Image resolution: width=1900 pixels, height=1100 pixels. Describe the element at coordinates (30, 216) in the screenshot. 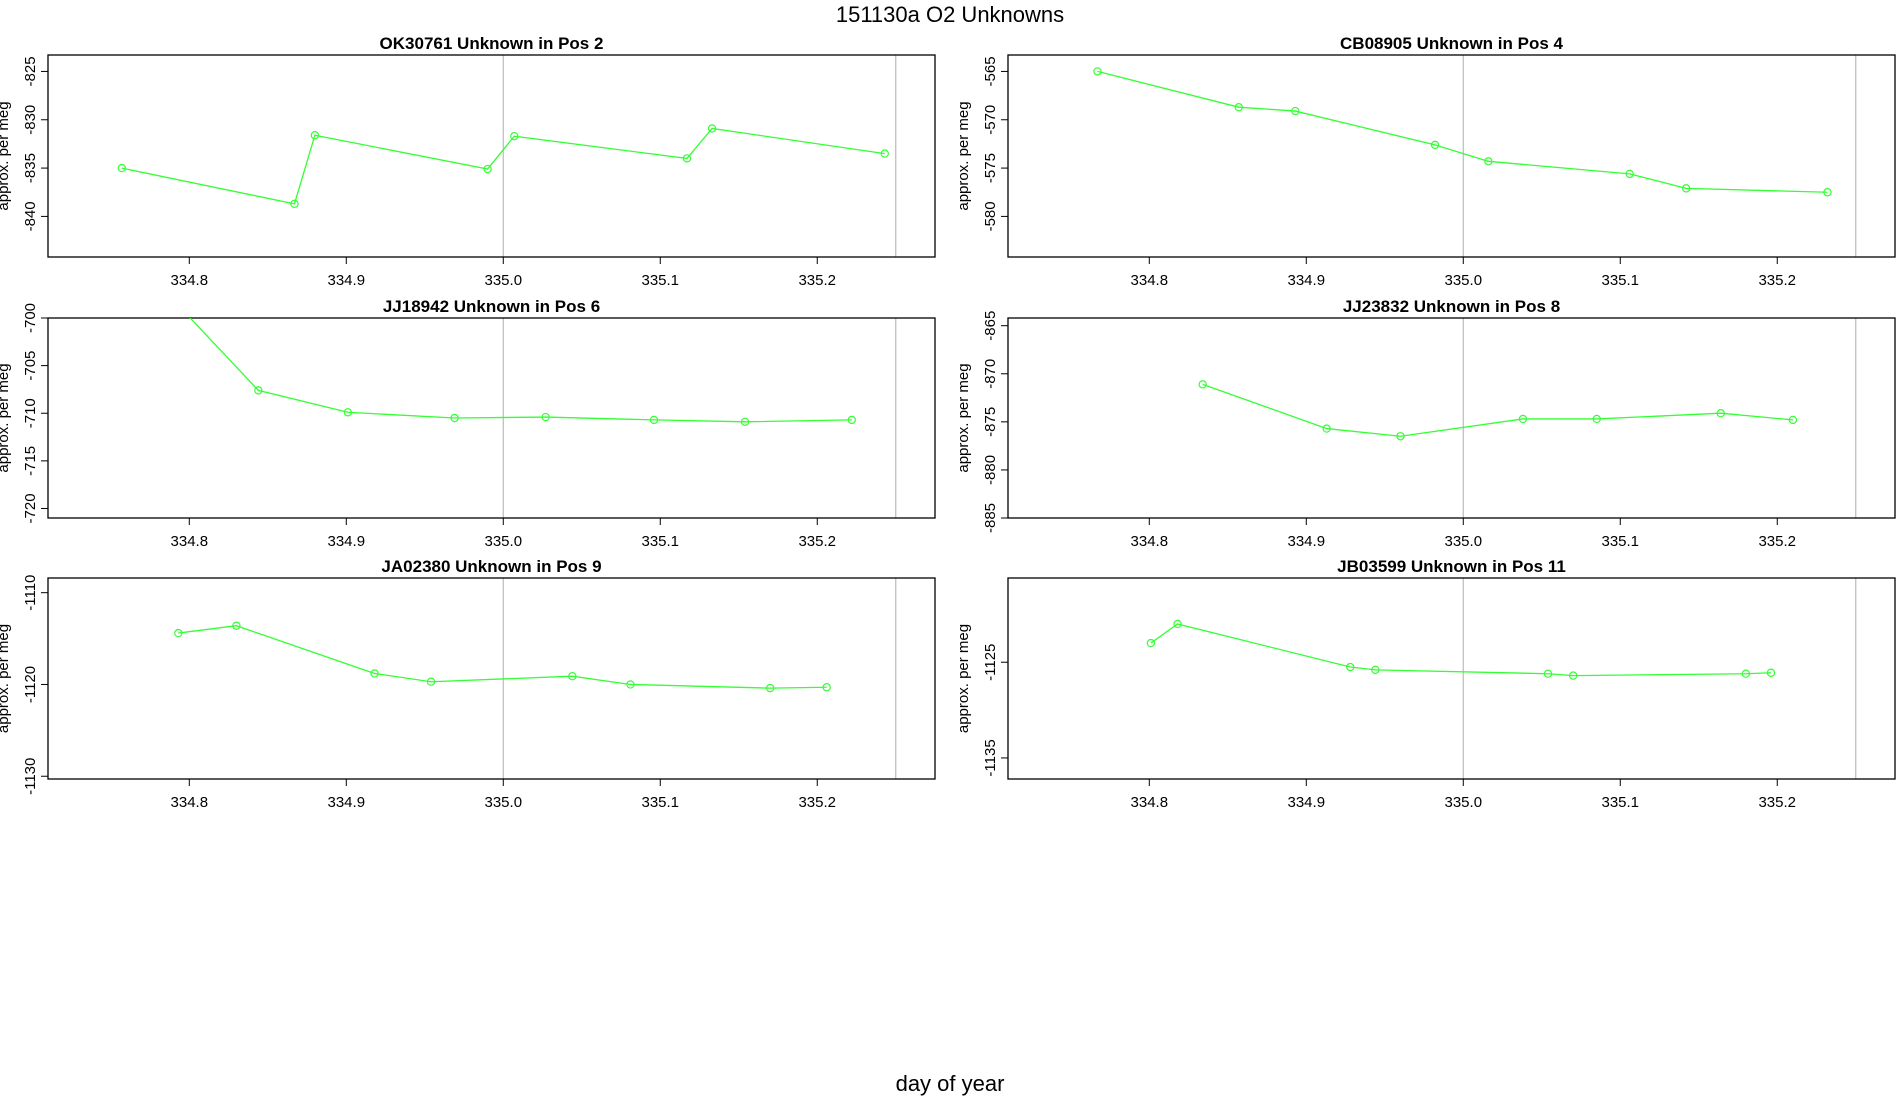

I see `y-tick-label: -840` at that location.